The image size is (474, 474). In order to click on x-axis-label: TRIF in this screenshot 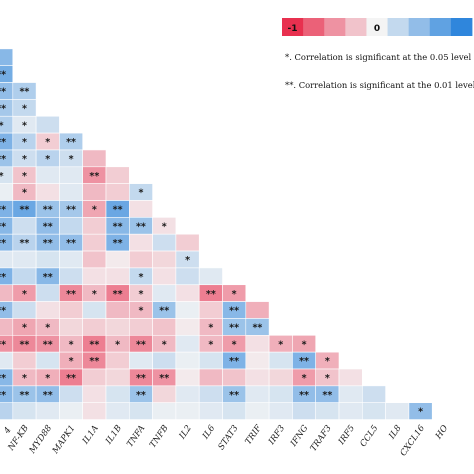, I will do `click(253, 435)`.